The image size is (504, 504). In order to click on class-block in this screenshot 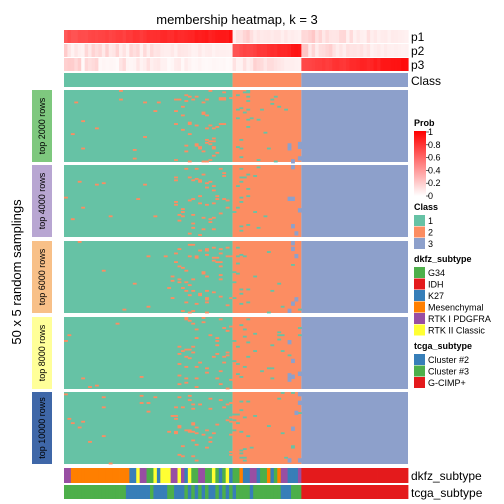, I will do `click(267, 277)`.